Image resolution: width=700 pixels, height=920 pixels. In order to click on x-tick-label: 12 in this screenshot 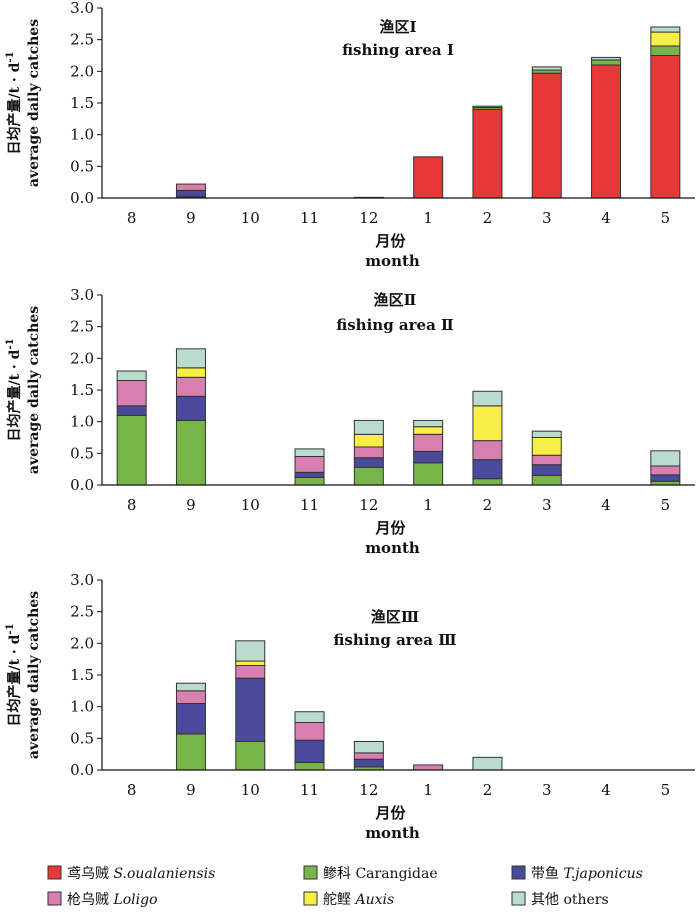, I will do `click(368, 218)`.